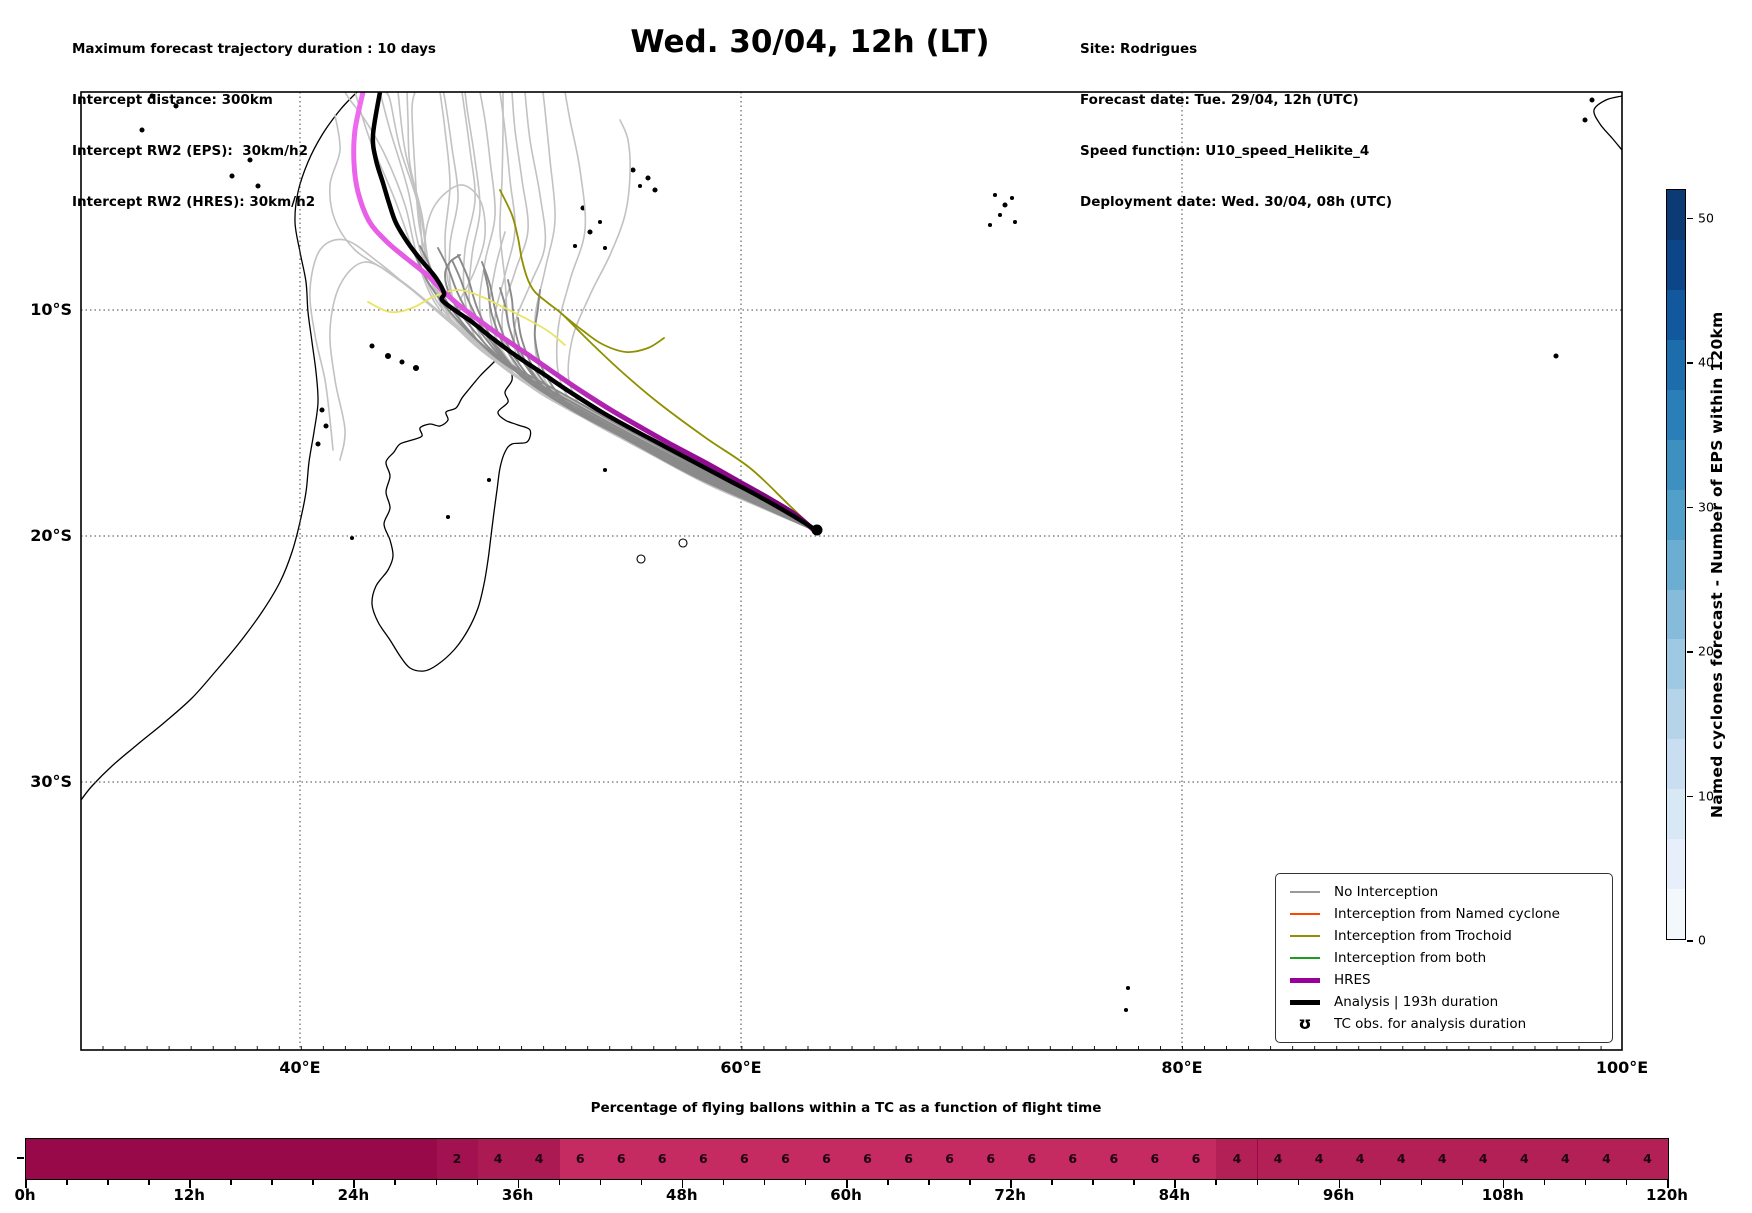 The image size is (1752, 1213). Describe the element at coordinates (451, 514) in the screenshot. I see `coastline-madagascar` at that location.